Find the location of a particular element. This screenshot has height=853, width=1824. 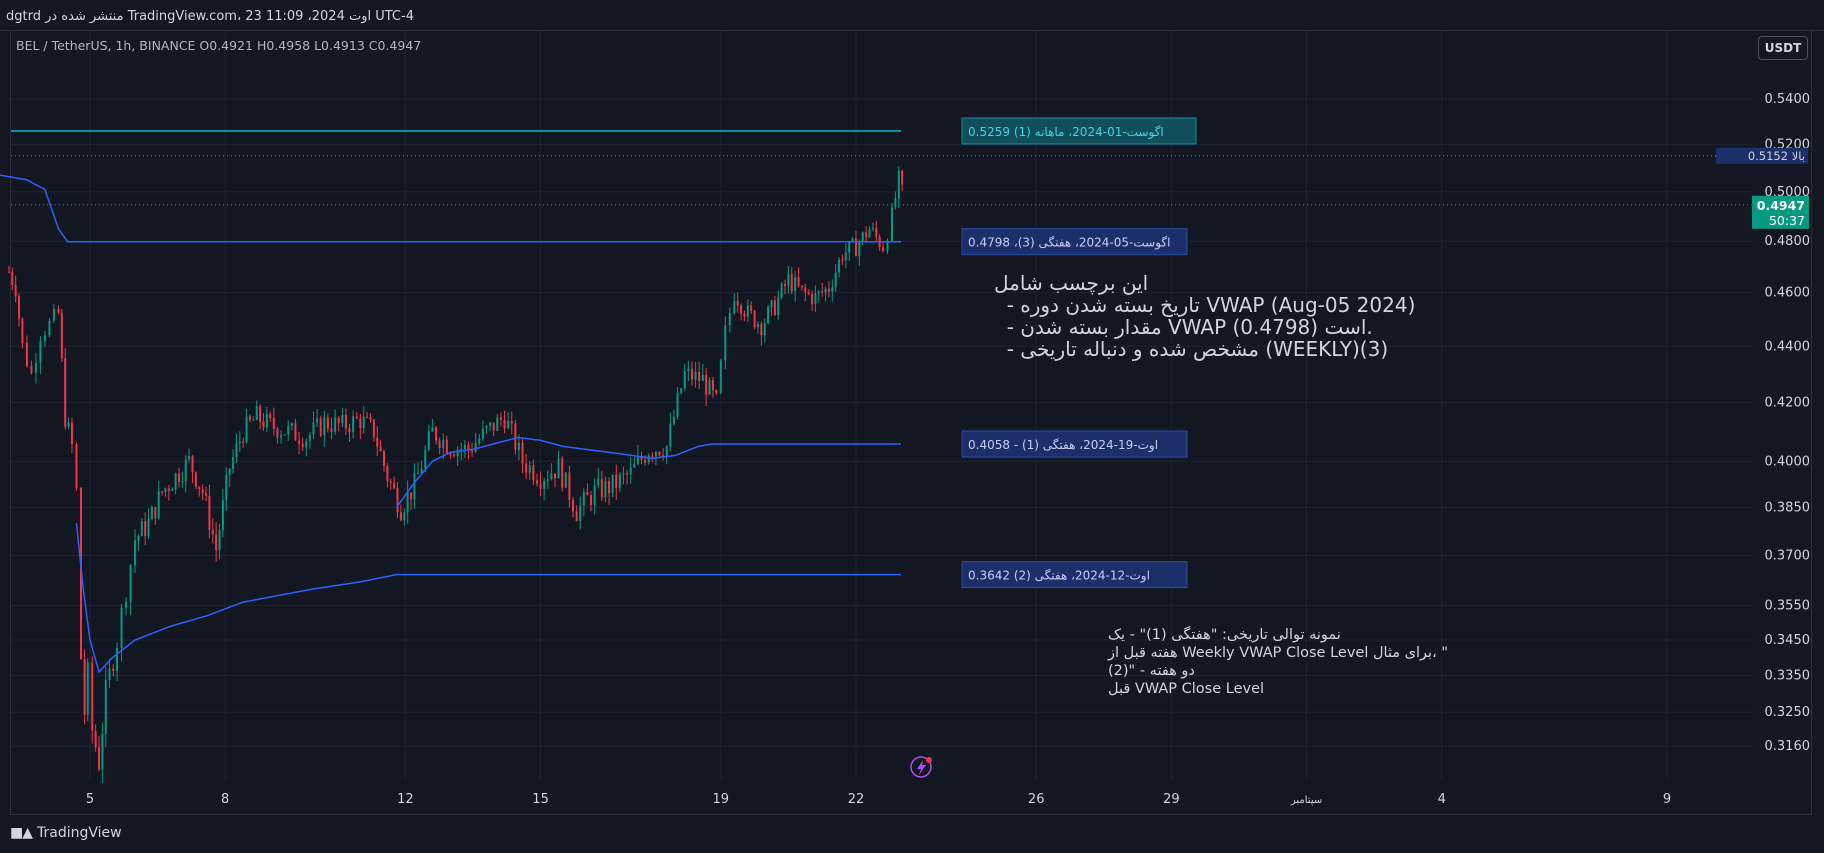

x-tick-label: 5 is located at coordinates (90, 799).